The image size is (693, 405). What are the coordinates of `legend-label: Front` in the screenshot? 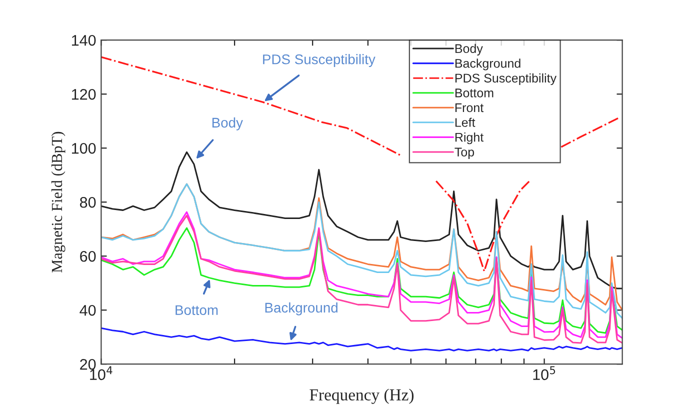 It's located at (469, 107).